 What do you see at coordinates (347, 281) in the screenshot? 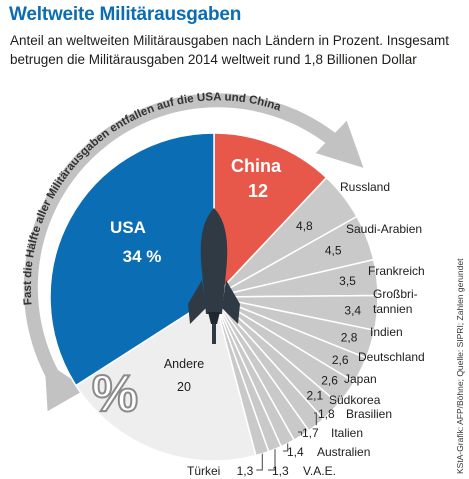
I see `slice-value-frankreich: 3,5` at bounding box center [347, 281].